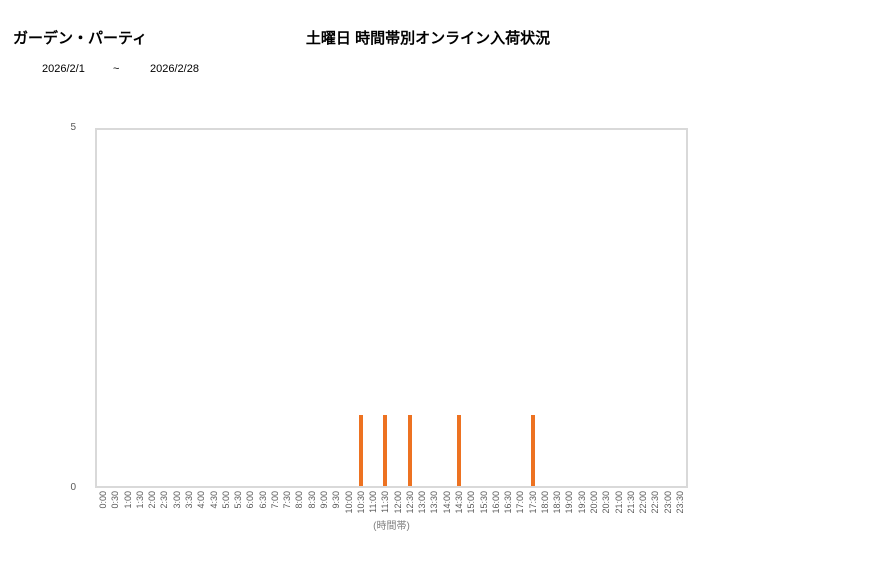 The width and height of the screenshot is (877, 578). What do you see at coordinates (250, 500) in the screenshot?
I see `x-tick-label: 6:00` at bounding box center [250, 500].